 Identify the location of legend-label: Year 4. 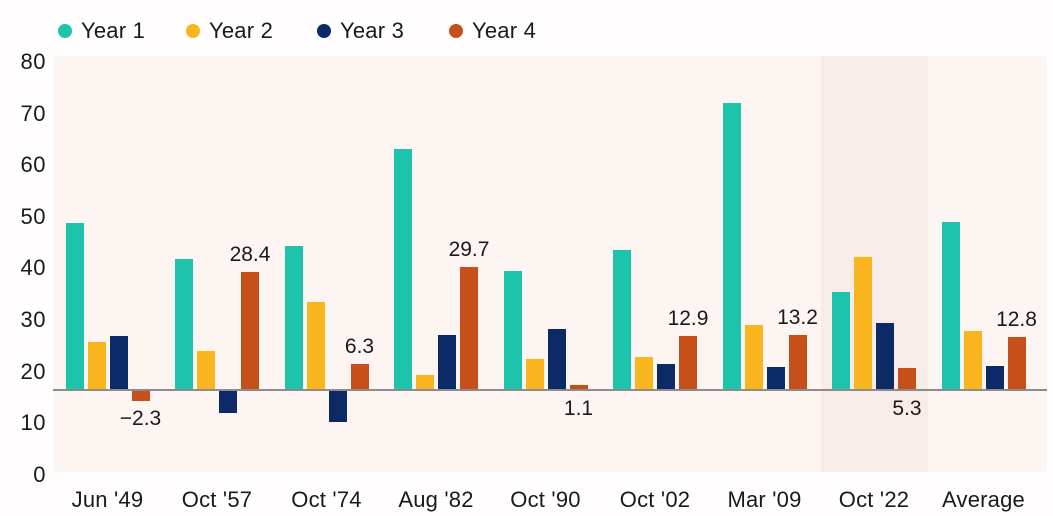
(504, 30).